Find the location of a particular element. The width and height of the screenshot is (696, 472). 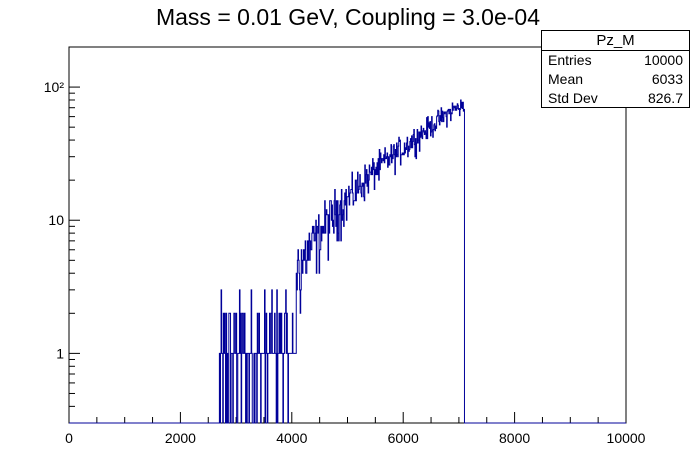

x-tick-label: 8000 is located at coordinates (514, 438).